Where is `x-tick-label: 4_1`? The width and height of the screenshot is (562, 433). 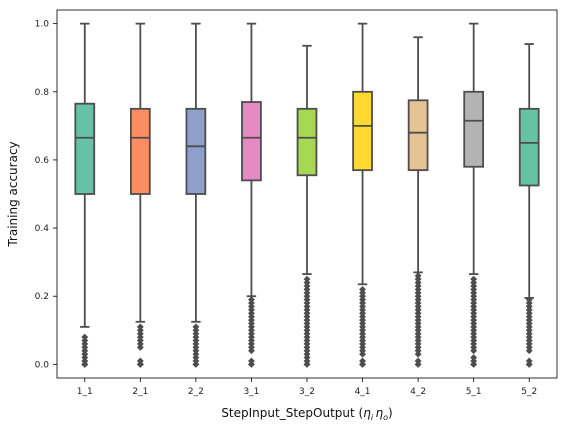 x-tick-label: 4_1 is located at coordinates (363, 392).